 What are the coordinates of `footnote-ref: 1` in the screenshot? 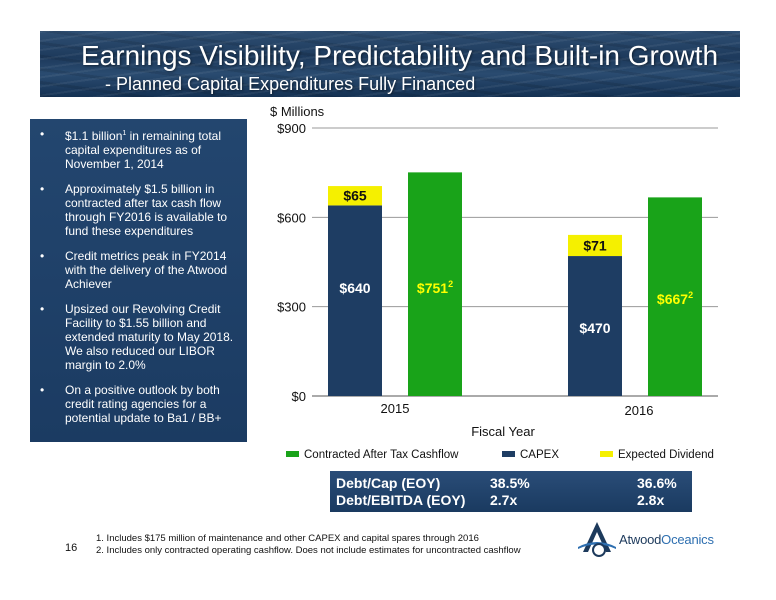 It's located at (124, 133).